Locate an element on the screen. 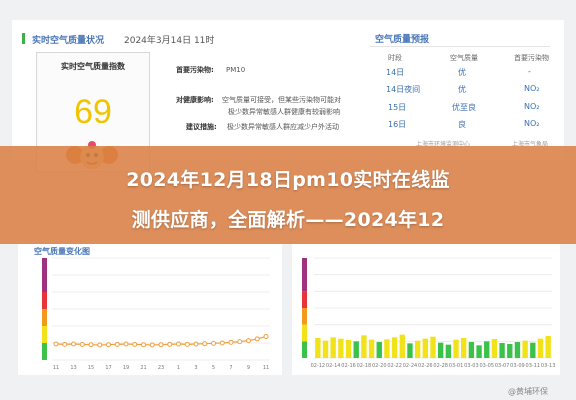  x-tick-label: 02-12 is located at coordinates (318, 366).